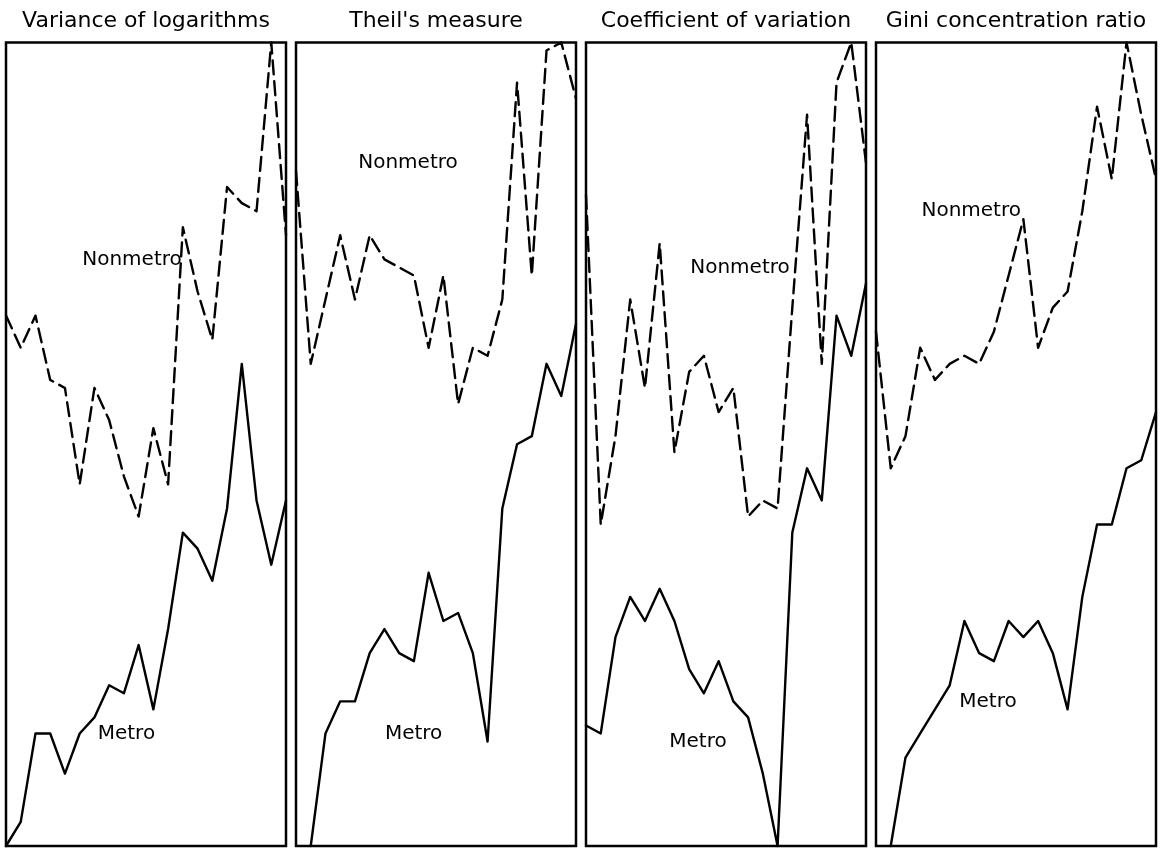 This screenshot has width=1169, height=857. What do you see at coordinates (146, 19) in the screenshot?
I see `chart-title: Variance of logarithms` at bounding box center [146, 19].